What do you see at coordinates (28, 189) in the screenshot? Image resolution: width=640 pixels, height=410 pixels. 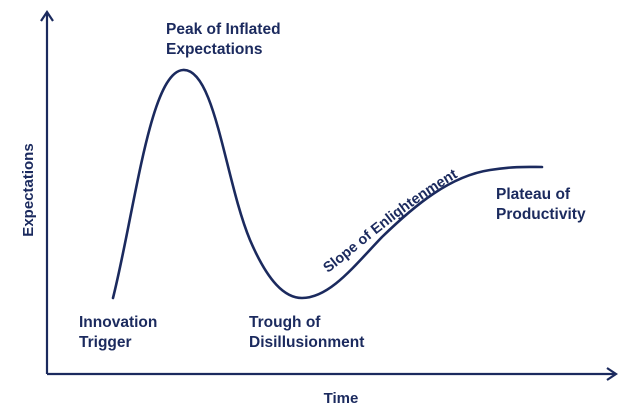 I see `y-axis-label: Expectations` at bounding box center [28, 189].